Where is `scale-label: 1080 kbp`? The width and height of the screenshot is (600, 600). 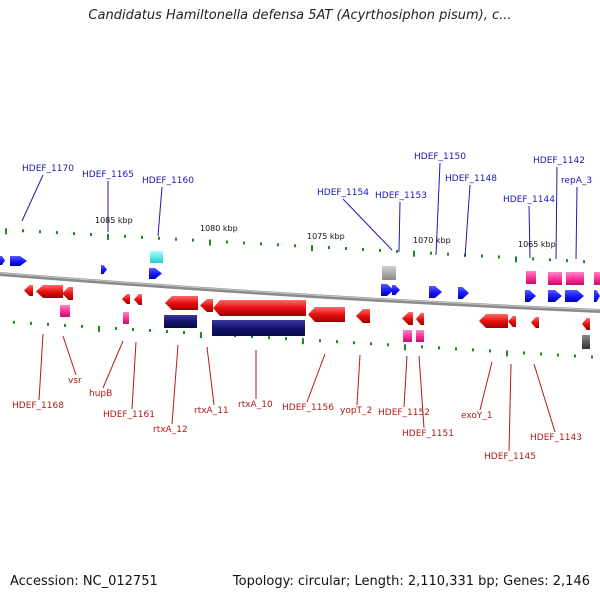
scale-label: 1080 kbp is located at coordinates (219, 228).